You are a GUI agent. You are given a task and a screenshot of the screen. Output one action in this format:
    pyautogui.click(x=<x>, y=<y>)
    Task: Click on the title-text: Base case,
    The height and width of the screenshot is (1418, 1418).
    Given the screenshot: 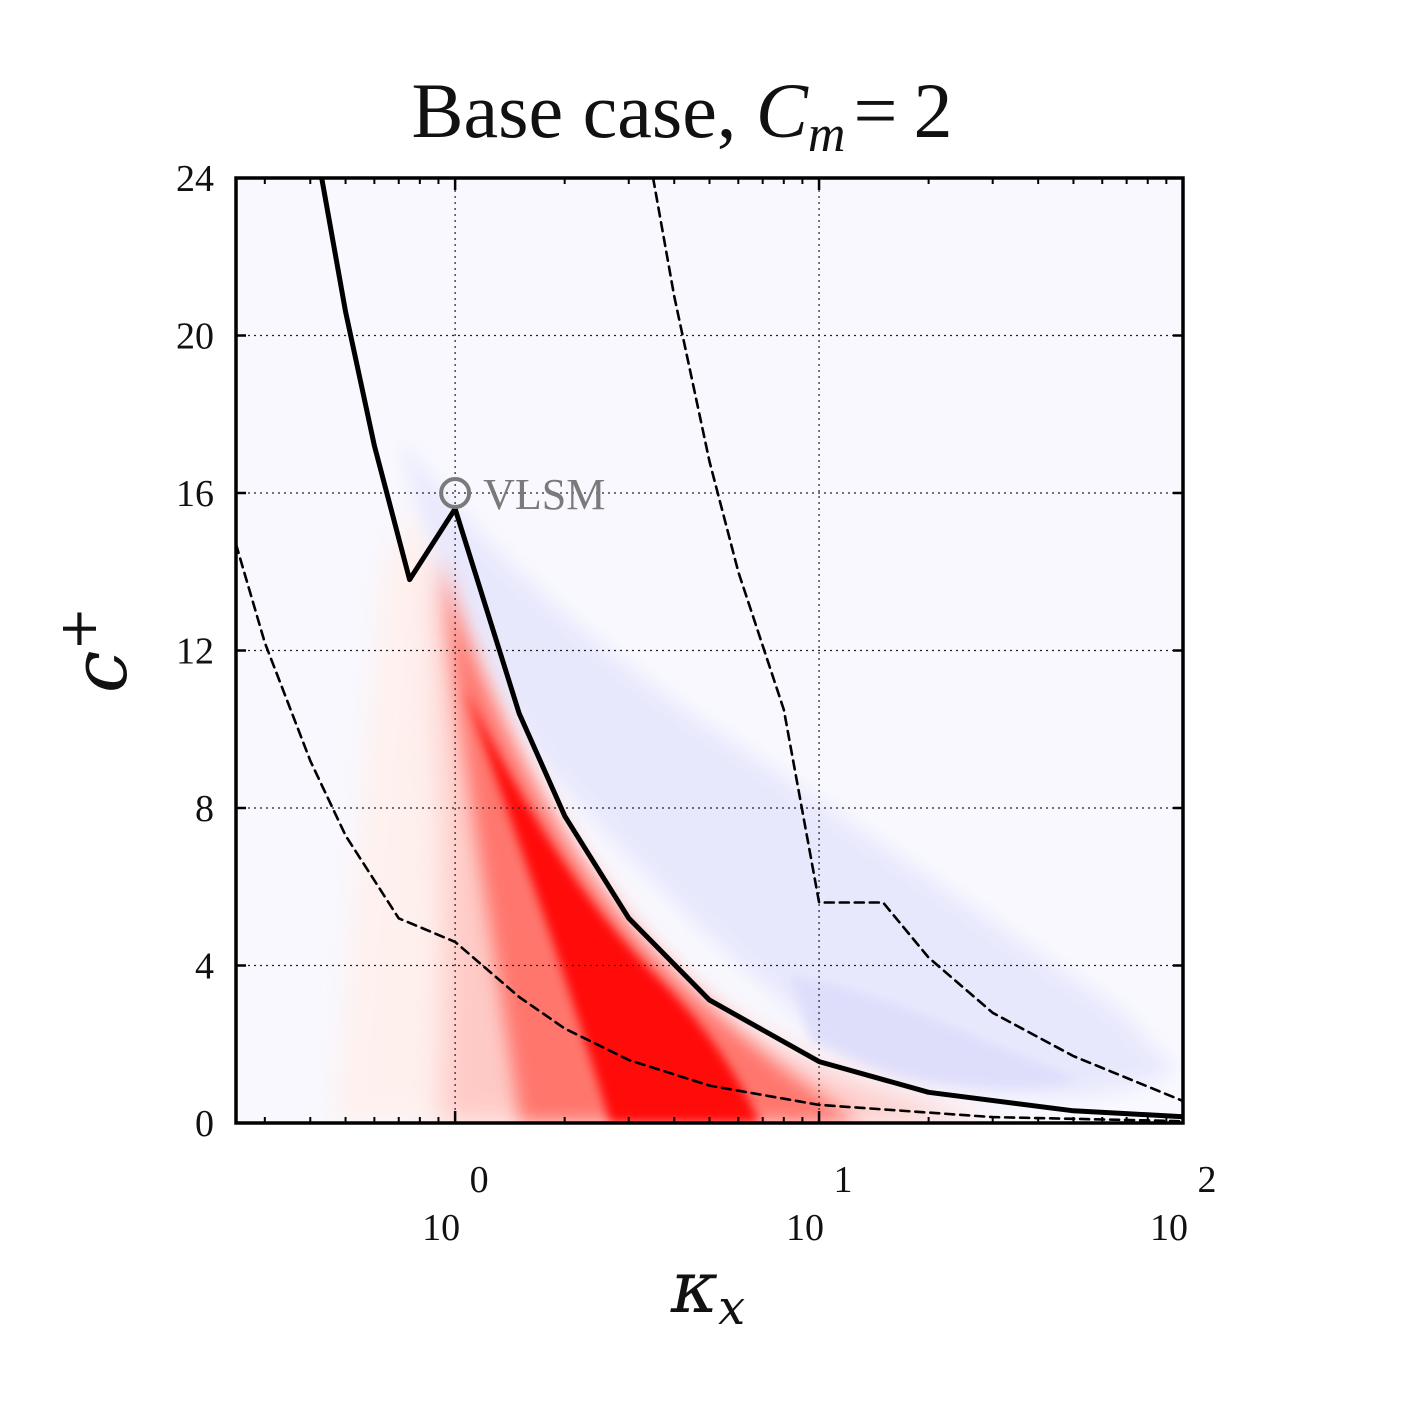 What is the action you would take?
    pyautogui.click(x=584, y=110)
    